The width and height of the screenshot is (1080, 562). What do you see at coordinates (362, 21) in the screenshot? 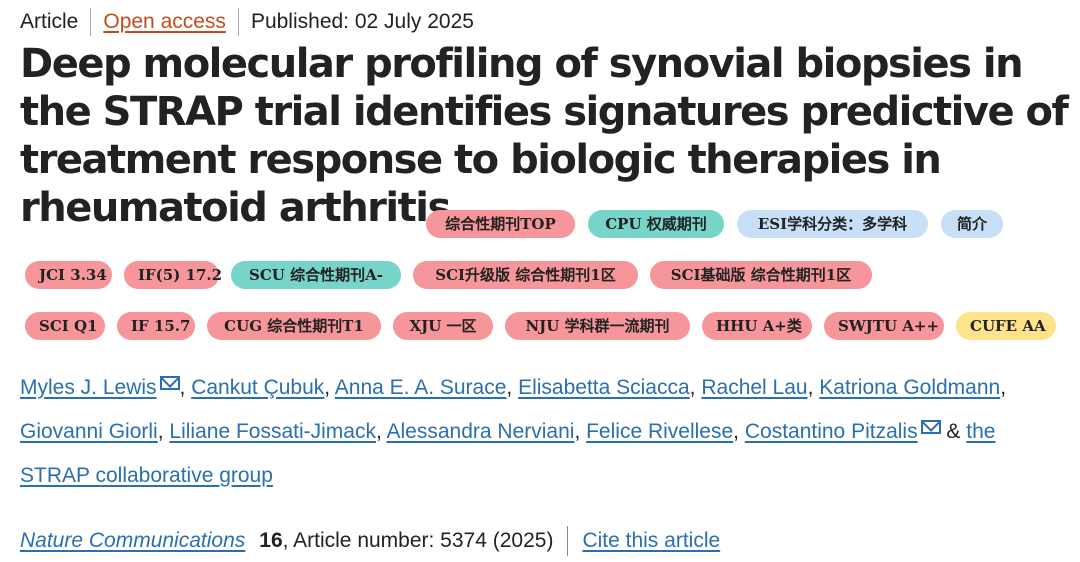
I see `published-date: Published: 02 July 2025` at bounding box center [362, 21].